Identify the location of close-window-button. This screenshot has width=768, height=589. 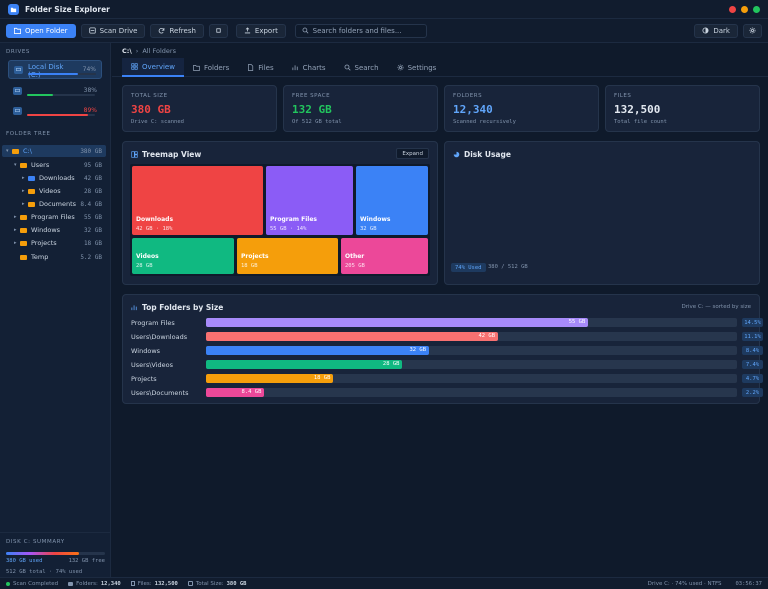
(732, 9).